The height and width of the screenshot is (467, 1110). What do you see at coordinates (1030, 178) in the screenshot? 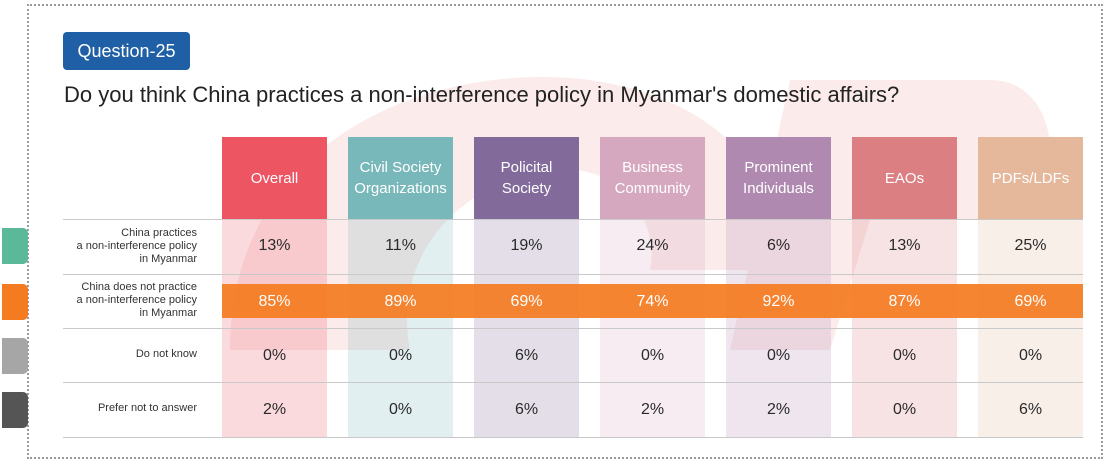
I see `column-header-7: PDFs/LDFs` at bounding box center [1030, 178].